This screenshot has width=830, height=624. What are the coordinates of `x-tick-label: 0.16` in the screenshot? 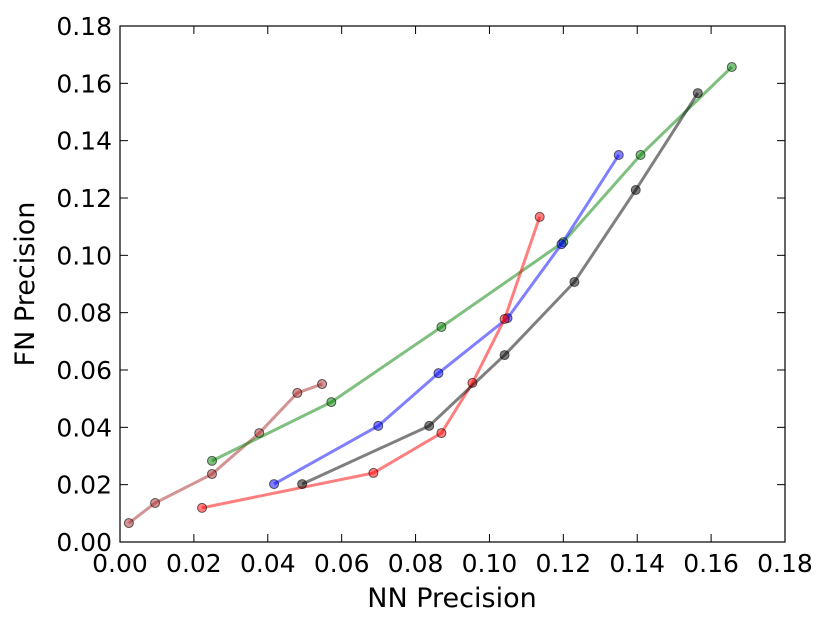 It's located at (711, 563).